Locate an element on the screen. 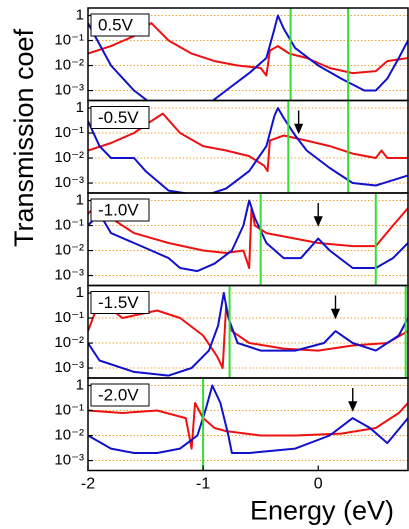 The width and height of the screenshot is (409, 529). x-tick-label: -1 is located at coordinates (203, 484).